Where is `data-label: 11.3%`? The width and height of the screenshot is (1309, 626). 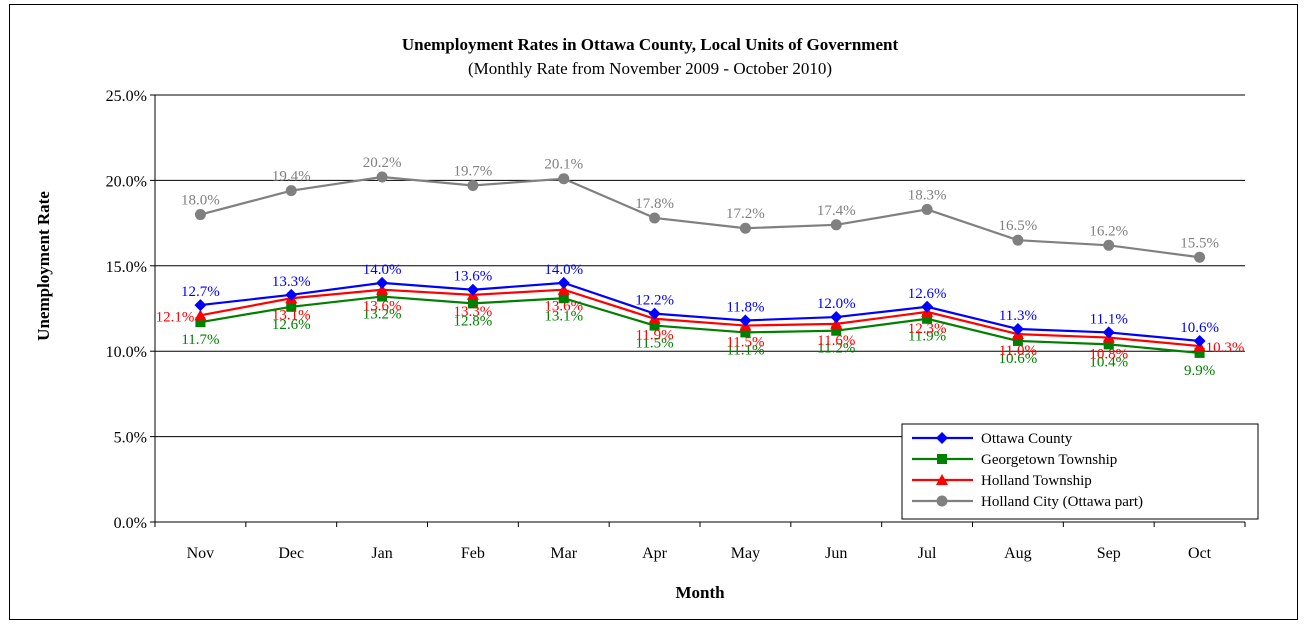 data-label: 11.3% is located at coordinates (1018, 316).